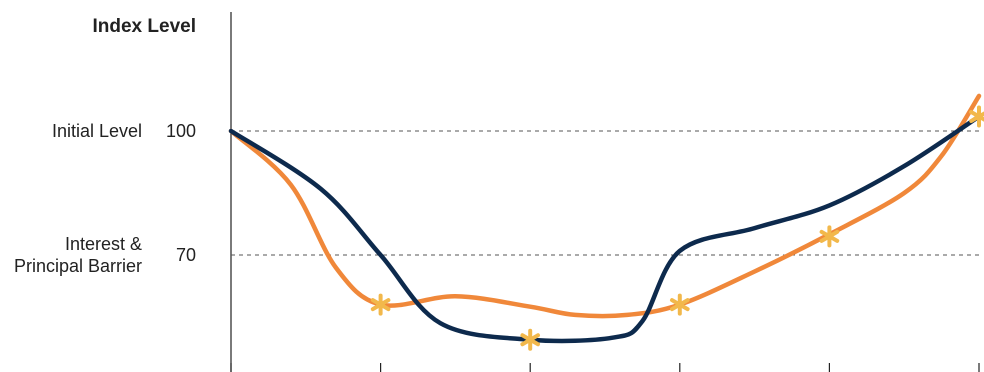 This screenshot has width=984, height=372. What do you see at coordinates (78, 266) in the screenshot?
I see `reference-label-1-1: Principal Barrier` at bounding box center [78, 266].